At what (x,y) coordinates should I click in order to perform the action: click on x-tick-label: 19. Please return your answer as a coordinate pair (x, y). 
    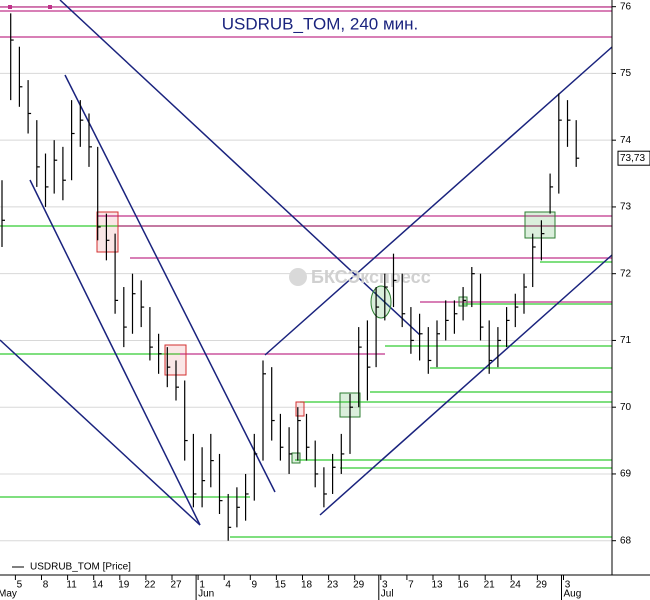
    Looking at the image, I should click on (124, 585).